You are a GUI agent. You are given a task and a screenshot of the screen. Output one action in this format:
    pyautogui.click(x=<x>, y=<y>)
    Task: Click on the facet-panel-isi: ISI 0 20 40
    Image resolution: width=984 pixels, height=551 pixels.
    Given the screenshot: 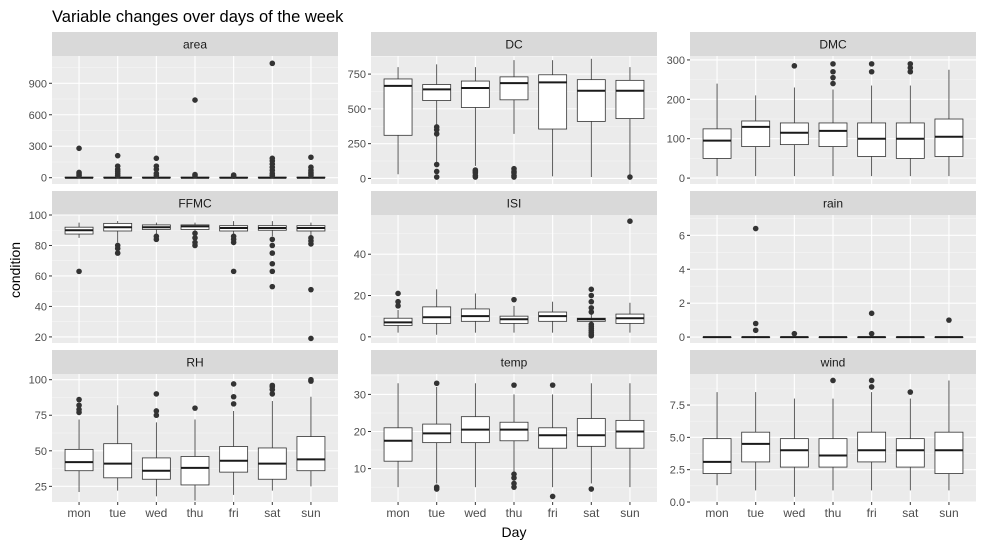 What is the action you would take?
    pyautogui.click(x=505, y=267)
    